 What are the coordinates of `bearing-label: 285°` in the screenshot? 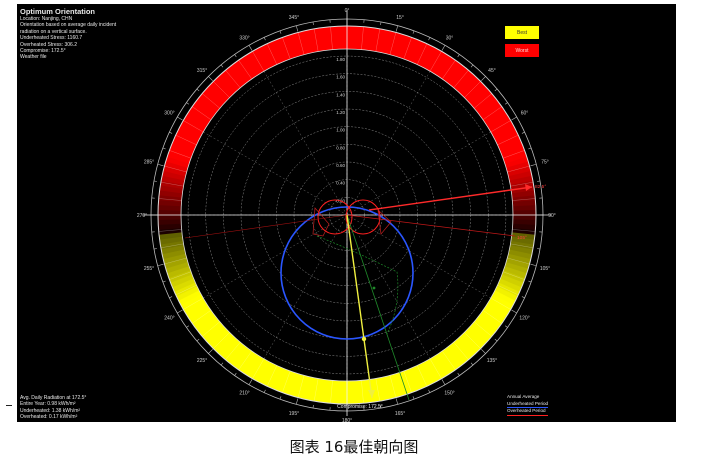 It's located at (149, 163).